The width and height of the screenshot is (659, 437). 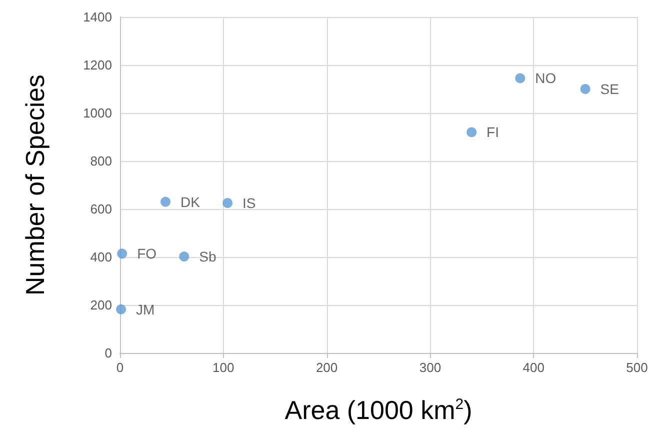 I want to click on annotation: DK, so click(x=190, y=202).